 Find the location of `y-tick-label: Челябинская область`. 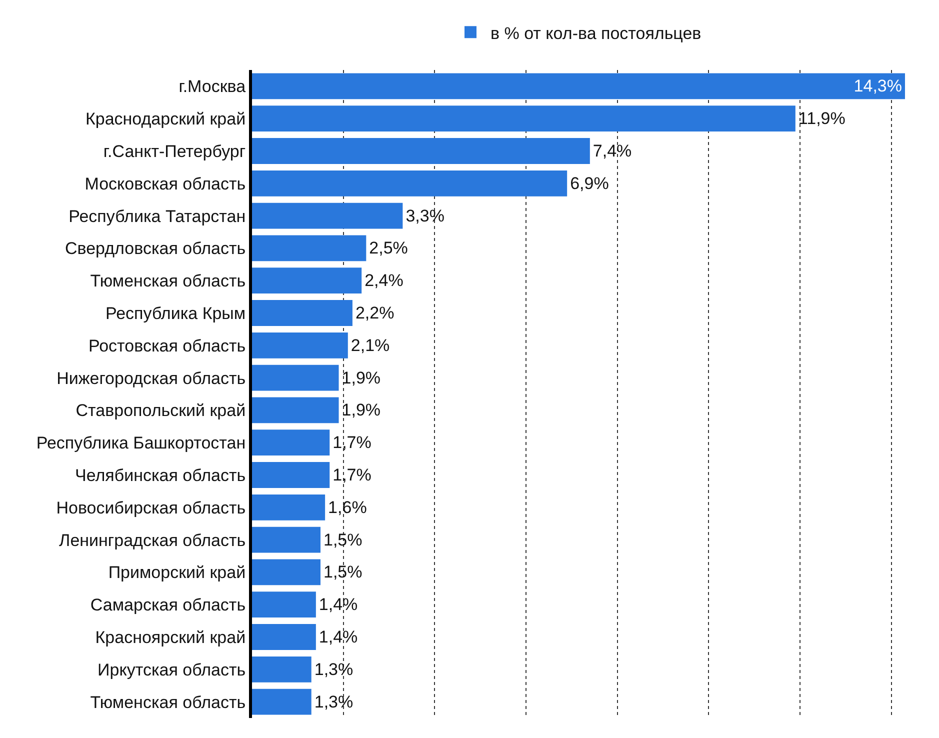

y-tick-label: Челябинская область is located at coordinates (160, 475).